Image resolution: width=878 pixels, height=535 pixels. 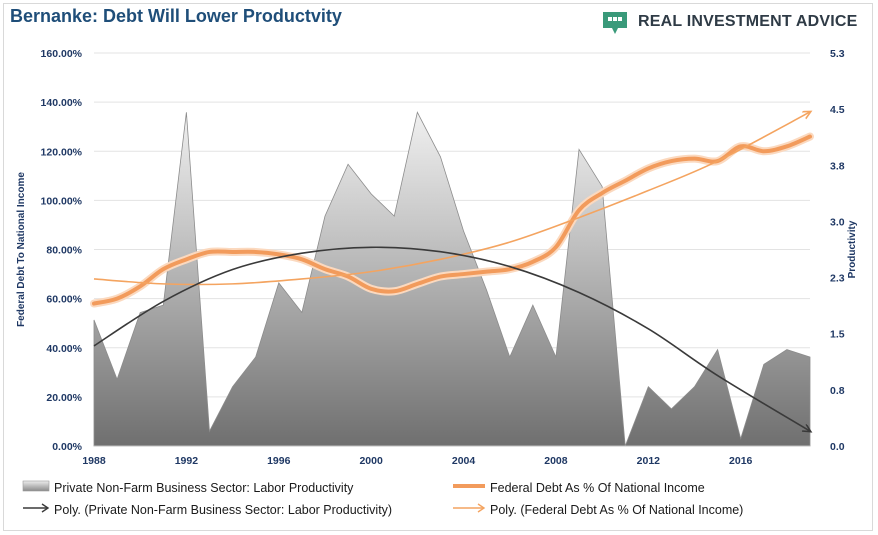 What do you see at coordinates (741, 461) in the screenshot?
I see `x-tick: 2016` at bounding box center [741, 461].